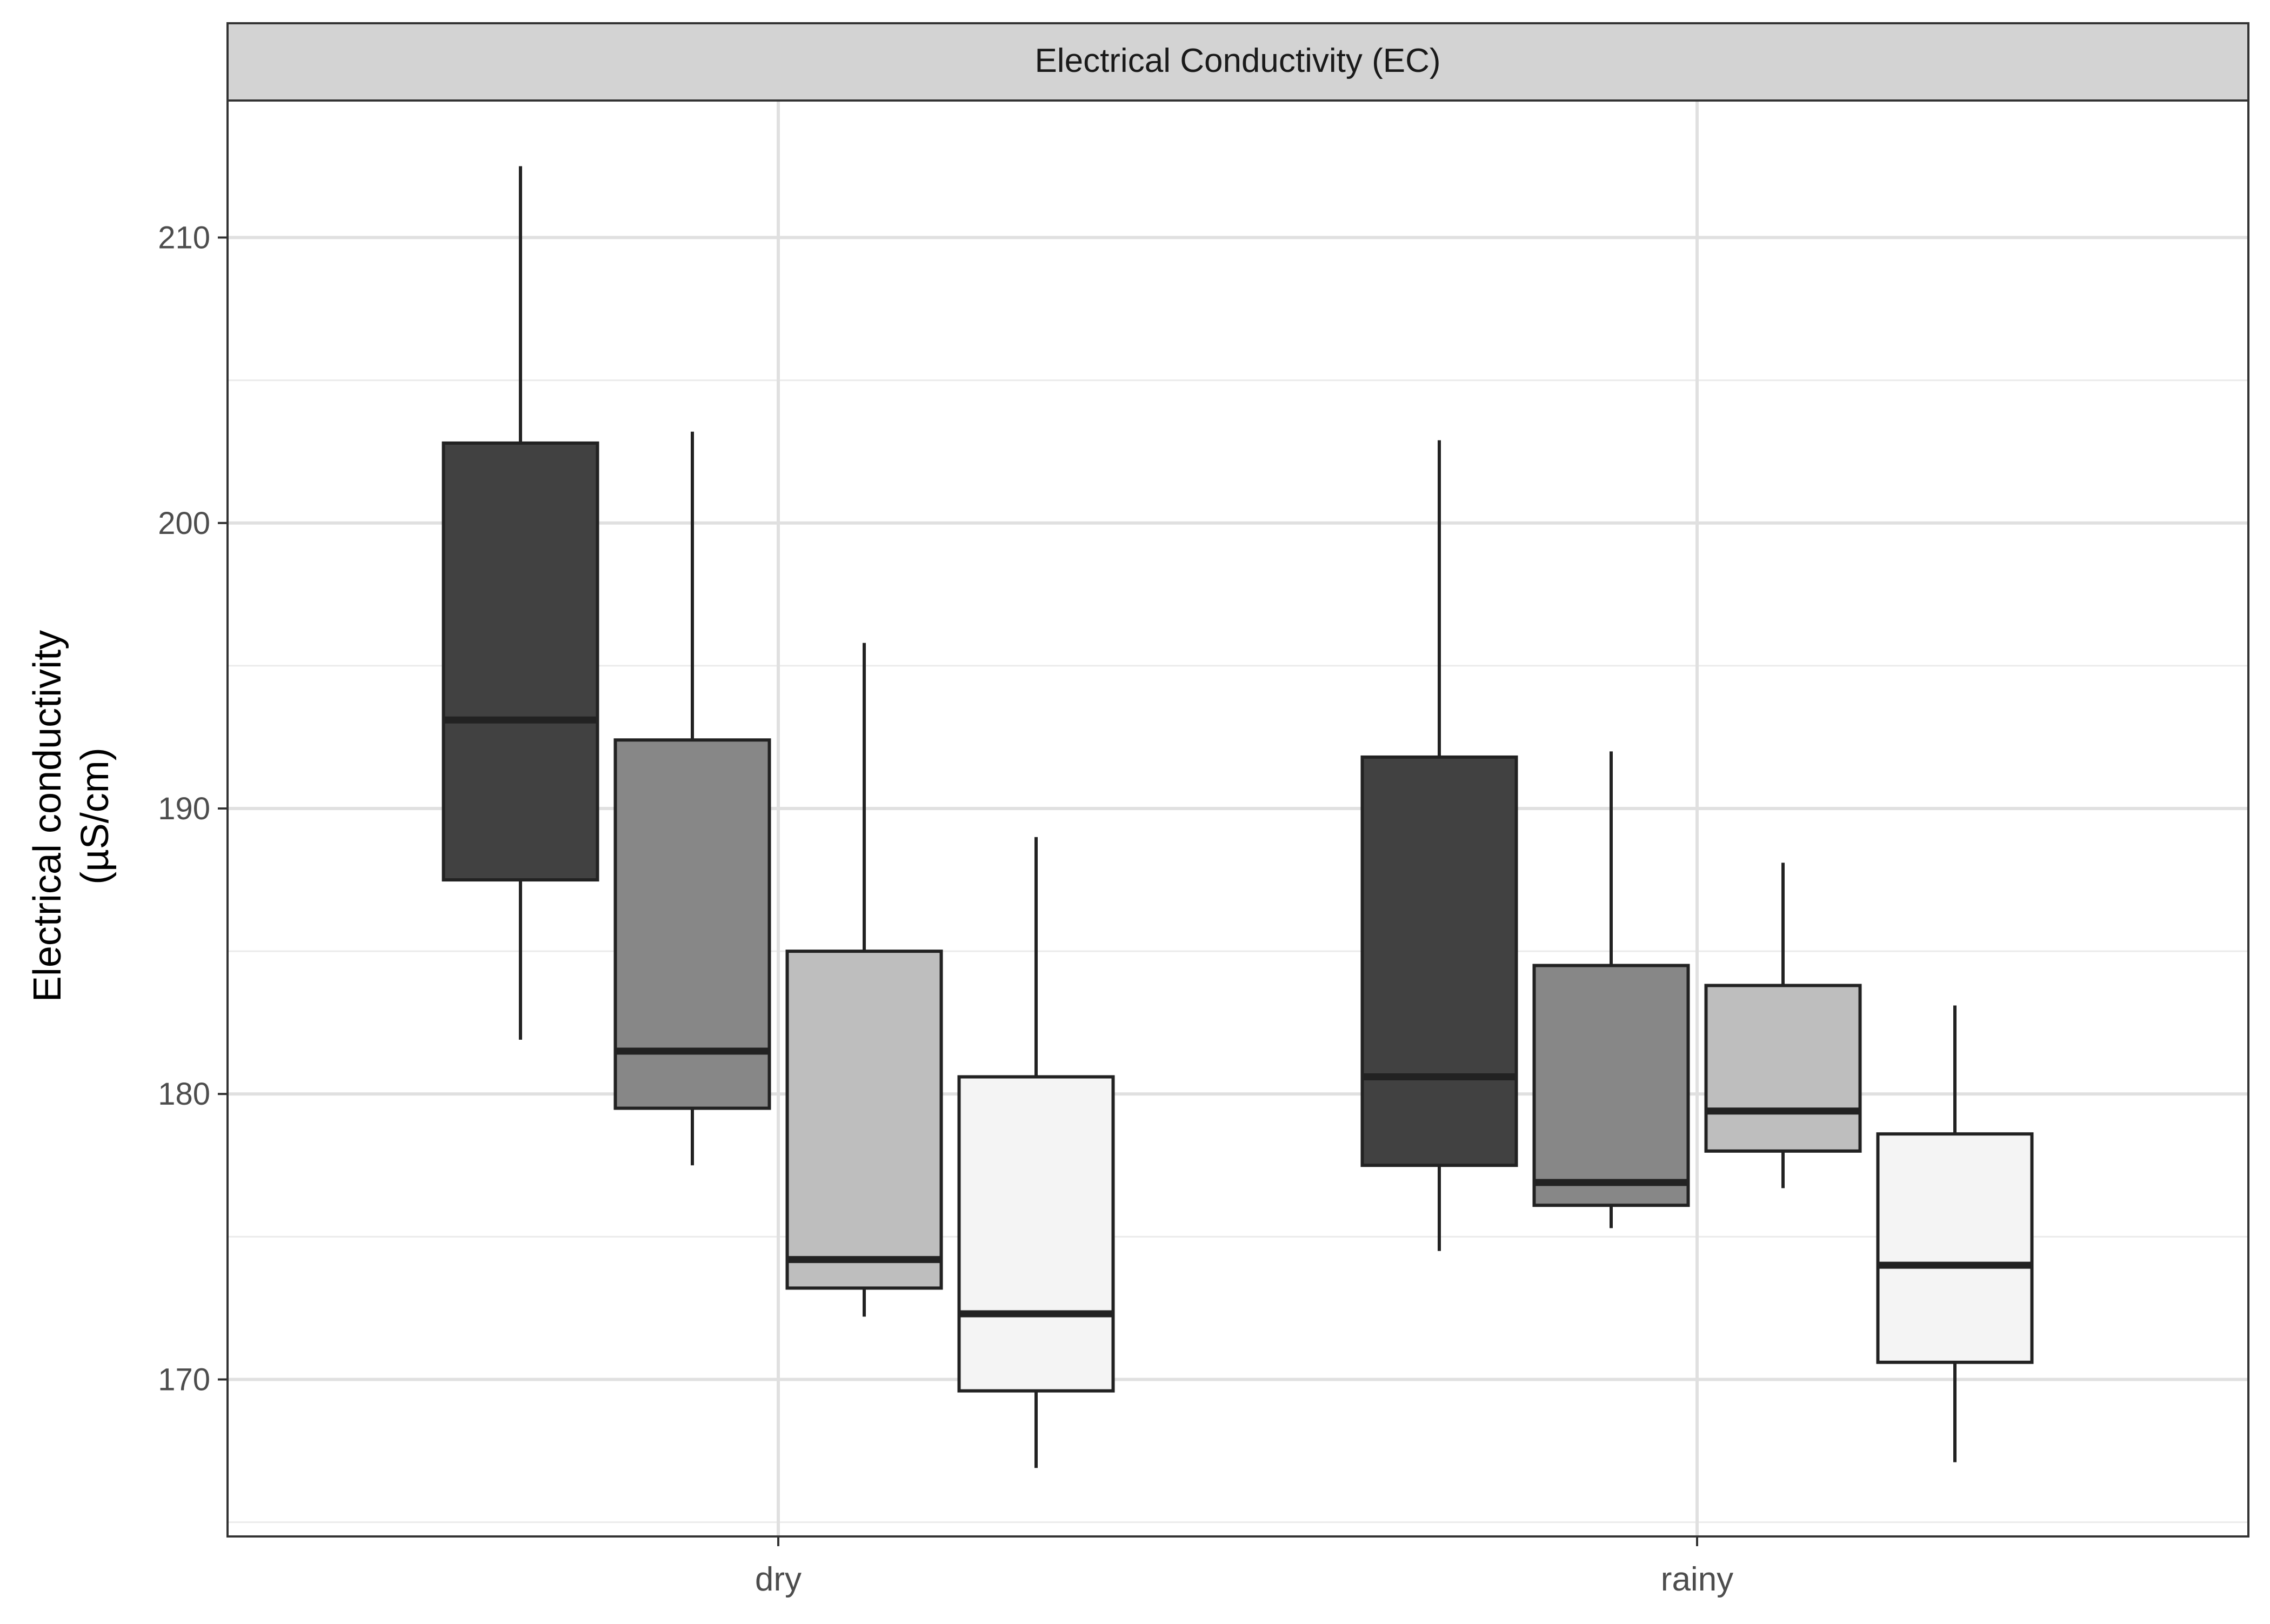 Image resolution: width=2270 pixels, height=1624 pixels. What do you see at coordinates (184, 1380) in the screenshot?
I see `y-tick-label: 170` at bounding box center [184, 1380].